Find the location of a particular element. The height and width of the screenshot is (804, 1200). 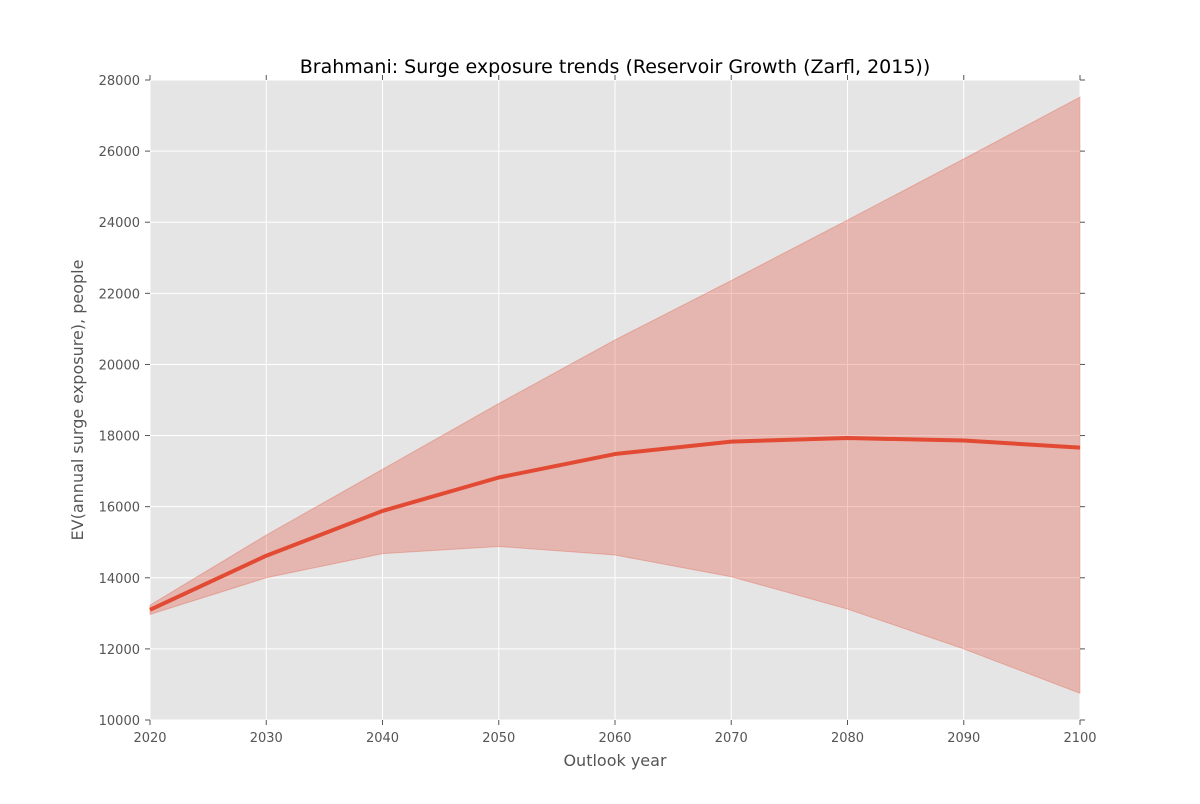

y-tick-label: 22000 is located at coordinates (119, 294).